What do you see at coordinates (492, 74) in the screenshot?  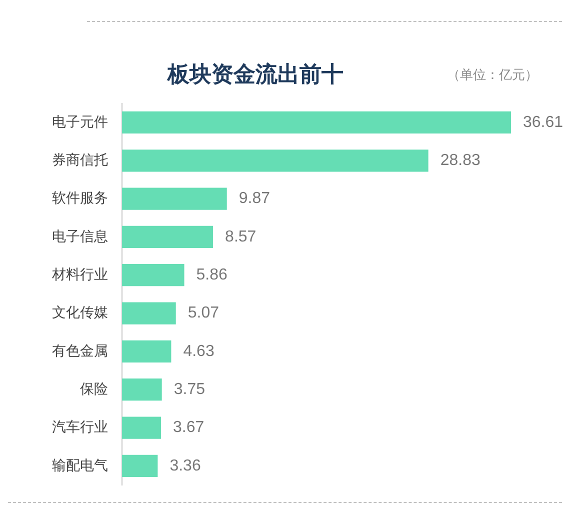 I see `text: （单位：亿元）` at bounding box center [492, 74].